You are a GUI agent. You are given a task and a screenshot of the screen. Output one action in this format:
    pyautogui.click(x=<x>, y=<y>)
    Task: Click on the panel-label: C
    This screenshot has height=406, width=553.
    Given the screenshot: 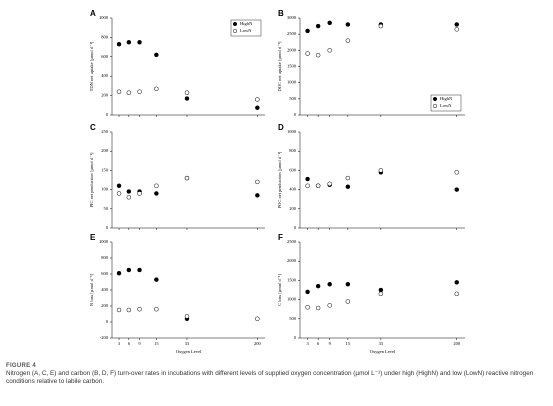 What is the action you would take?
    pyautogui.click(x=93, y=127)
    